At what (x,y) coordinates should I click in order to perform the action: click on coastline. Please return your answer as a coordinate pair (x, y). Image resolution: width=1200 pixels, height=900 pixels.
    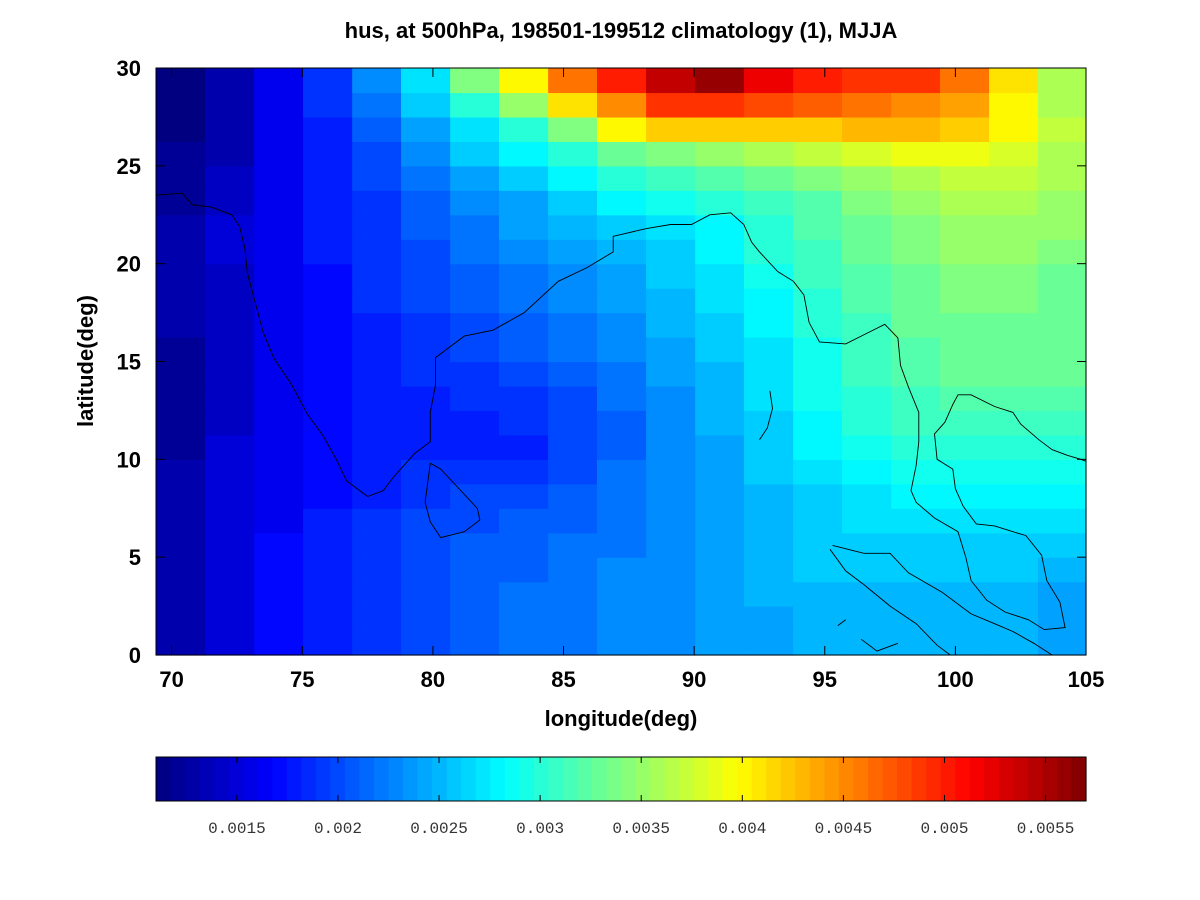
    Looking at the image, I should click on (880, 645).